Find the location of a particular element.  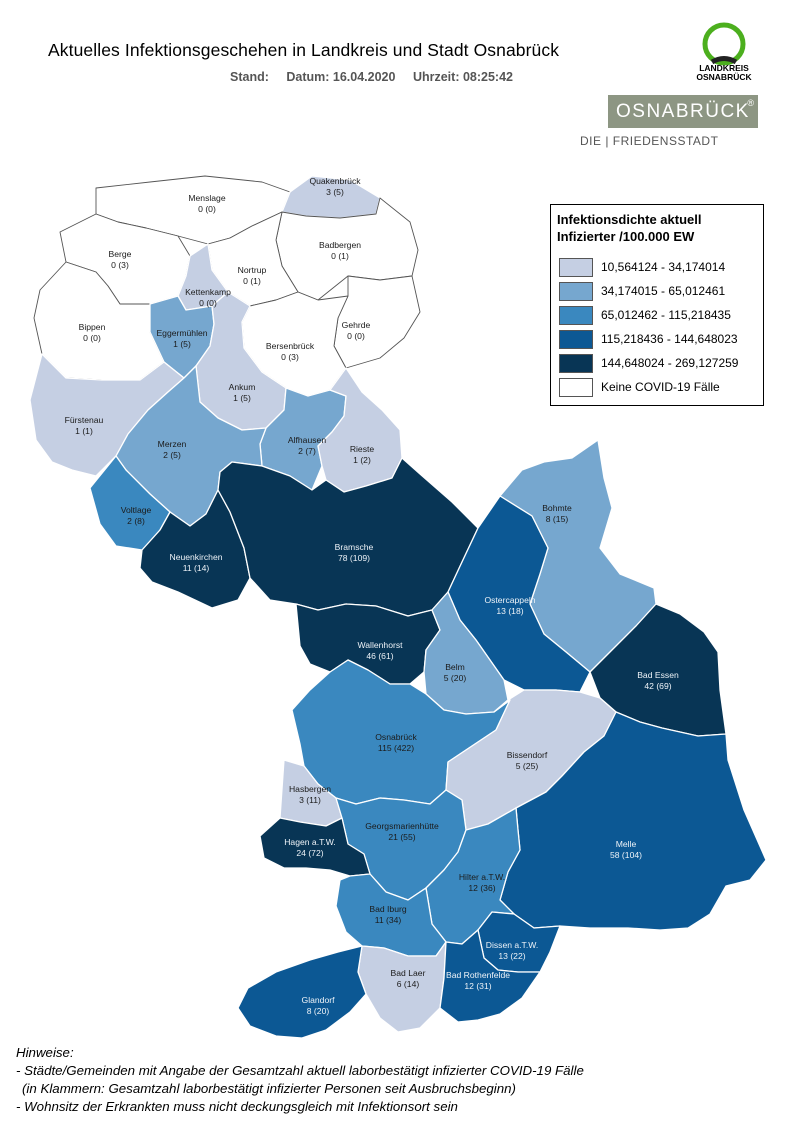

region-label-name: Neuenkirchen is located at coordinates (195, 557).